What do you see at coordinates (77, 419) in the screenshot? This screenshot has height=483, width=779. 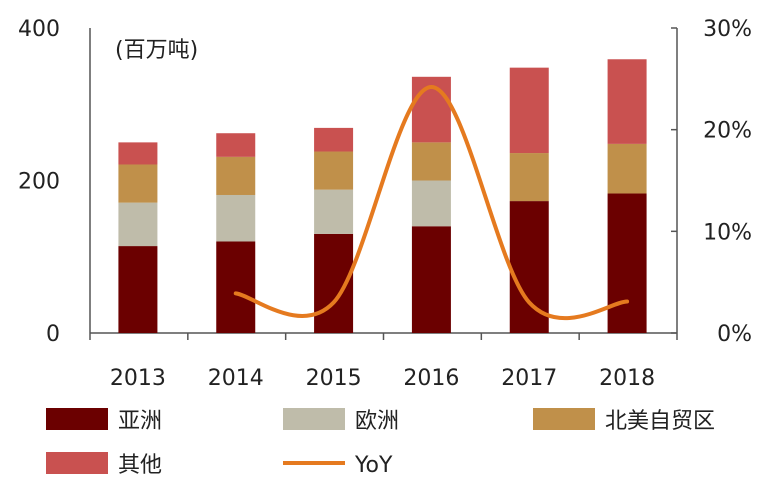 I see `legend-swatch-asia` at bounding box center [77, 419].